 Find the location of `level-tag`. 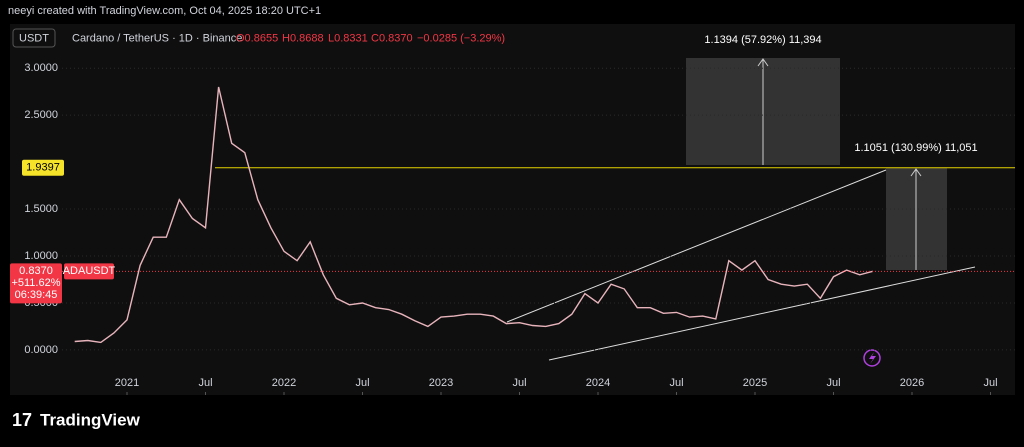

level-tag is located at coordinates (43, 167).